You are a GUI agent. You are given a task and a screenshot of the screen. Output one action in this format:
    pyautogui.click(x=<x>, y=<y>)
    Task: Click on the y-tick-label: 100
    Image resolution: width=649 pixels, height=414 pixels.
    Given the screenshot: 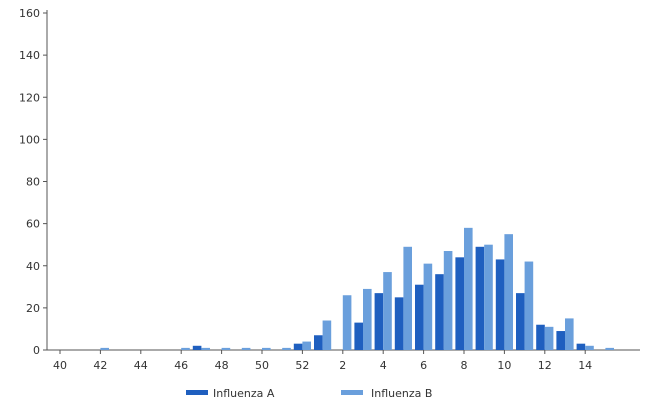 What is the action you would take?
    pyautogui.click(x=29, y=139)
    